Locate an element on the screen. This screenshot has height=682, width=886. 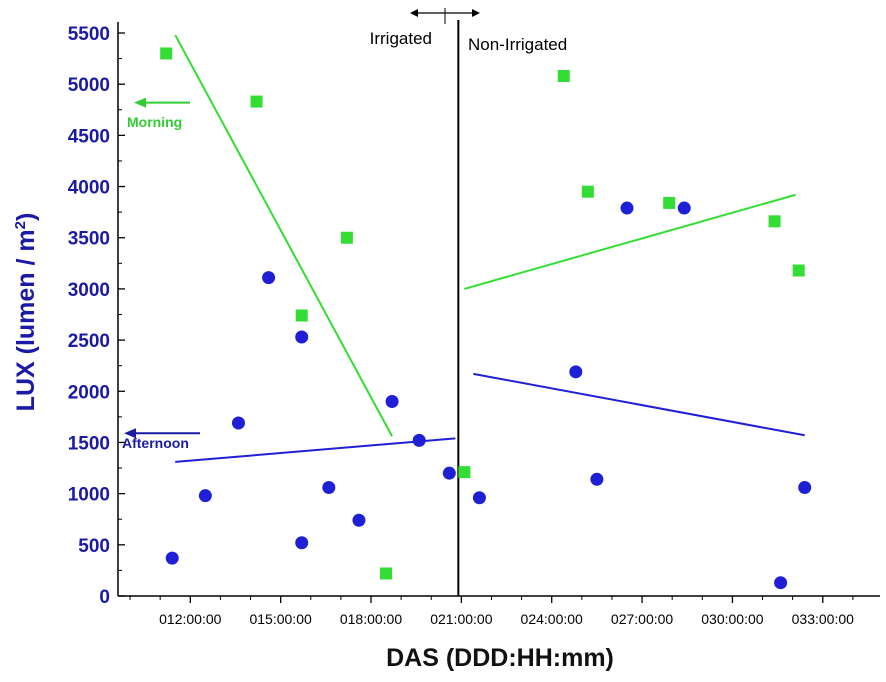
x-tick-label: 015:00:00 is located at coordinates (280, 619).